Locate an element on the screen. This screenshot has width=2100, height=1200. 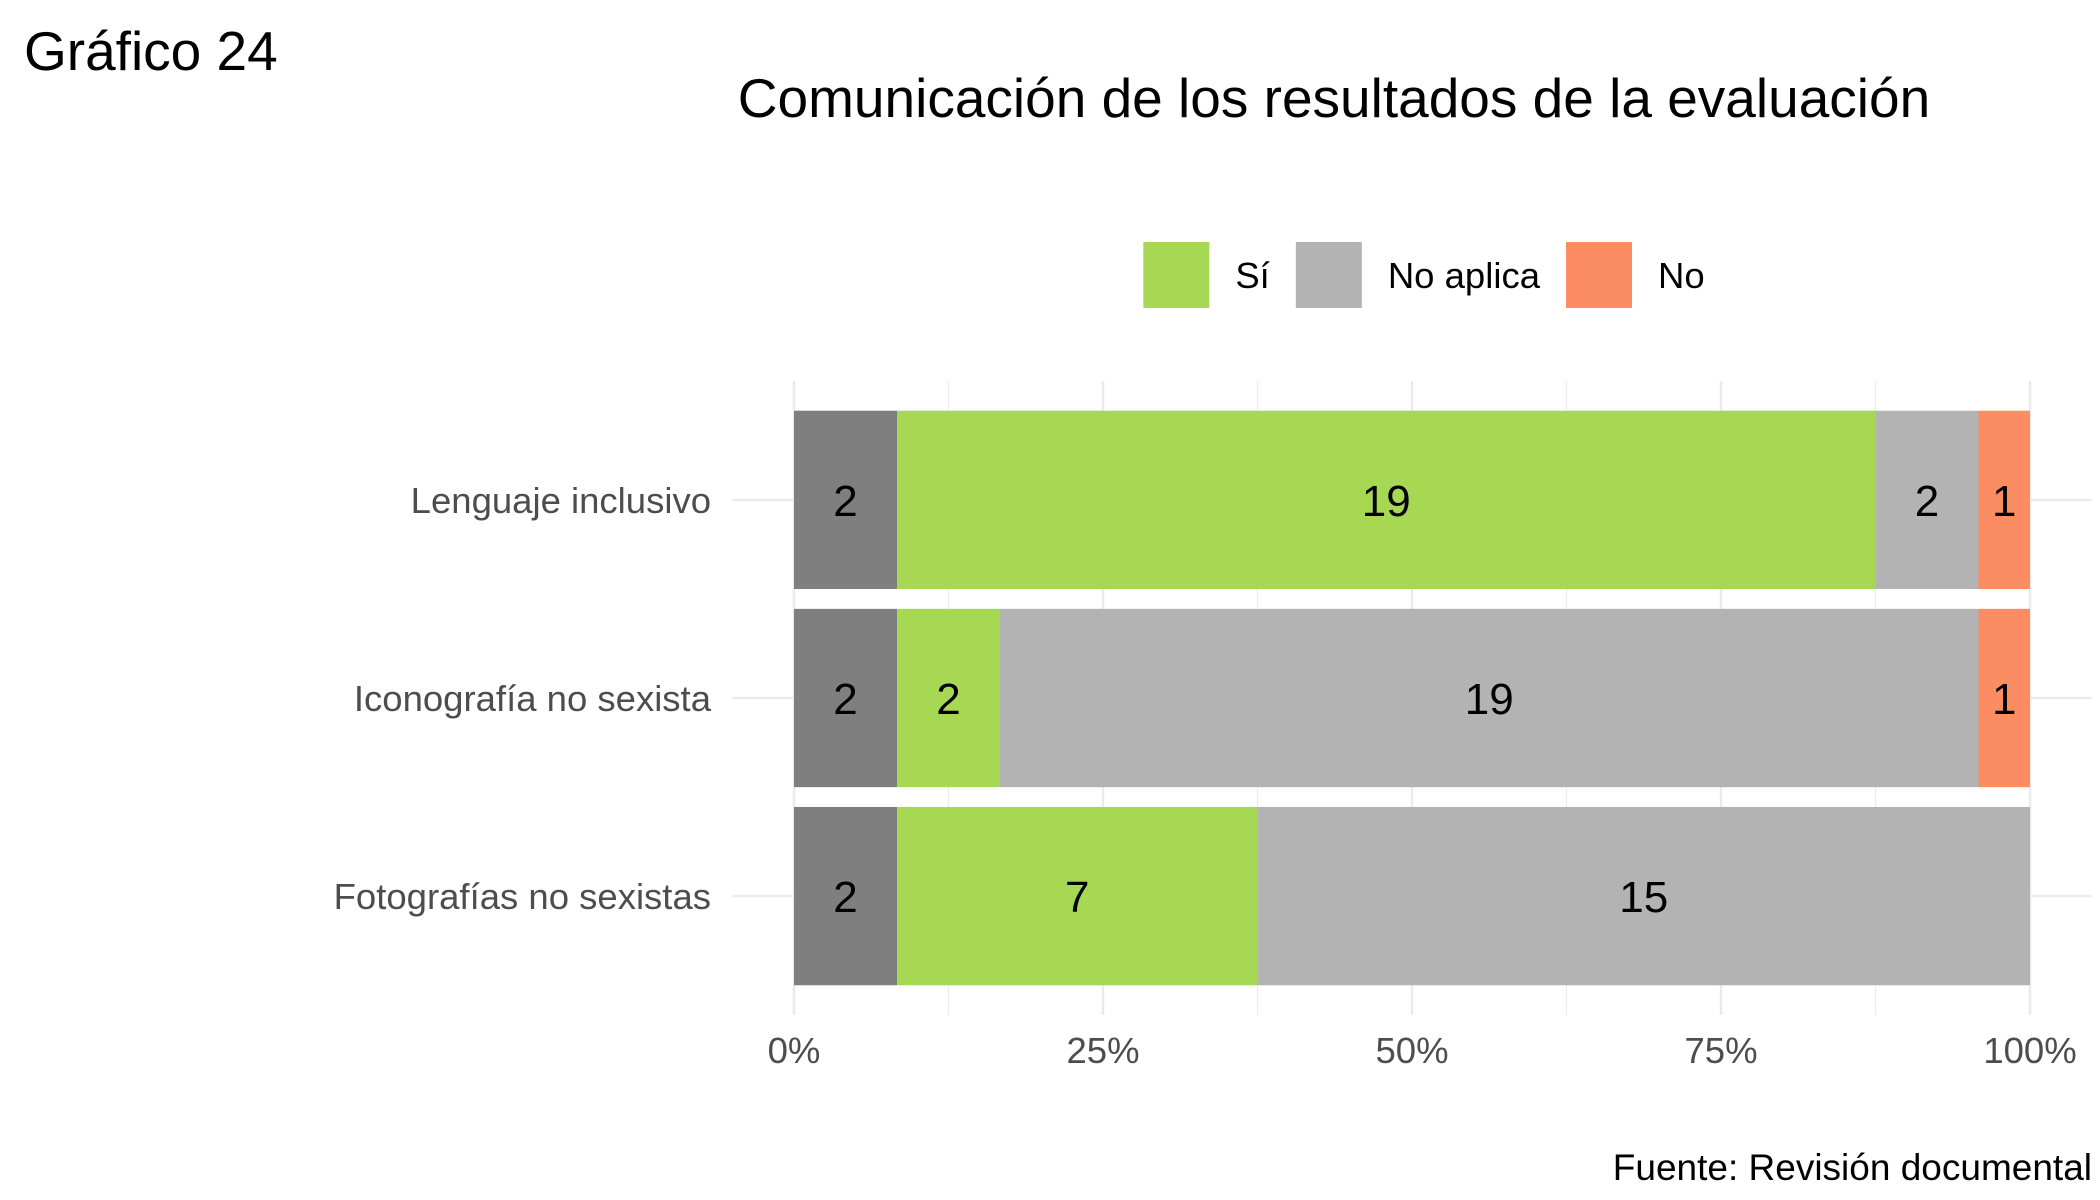
legend-item-si: Sí is located at coordinates (1206, 275).